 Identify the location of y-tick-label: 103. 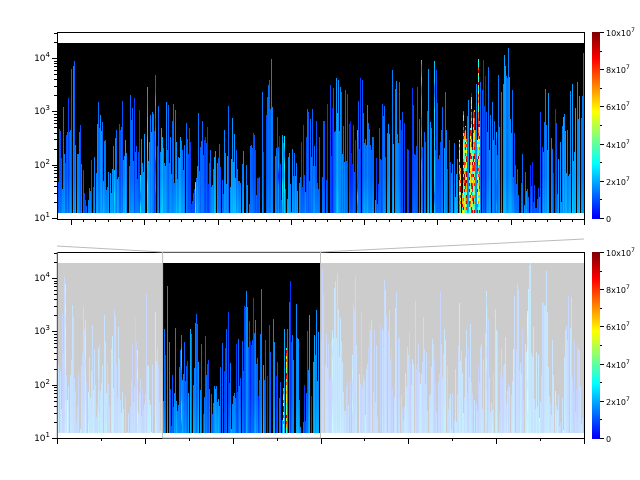
(30, 330).